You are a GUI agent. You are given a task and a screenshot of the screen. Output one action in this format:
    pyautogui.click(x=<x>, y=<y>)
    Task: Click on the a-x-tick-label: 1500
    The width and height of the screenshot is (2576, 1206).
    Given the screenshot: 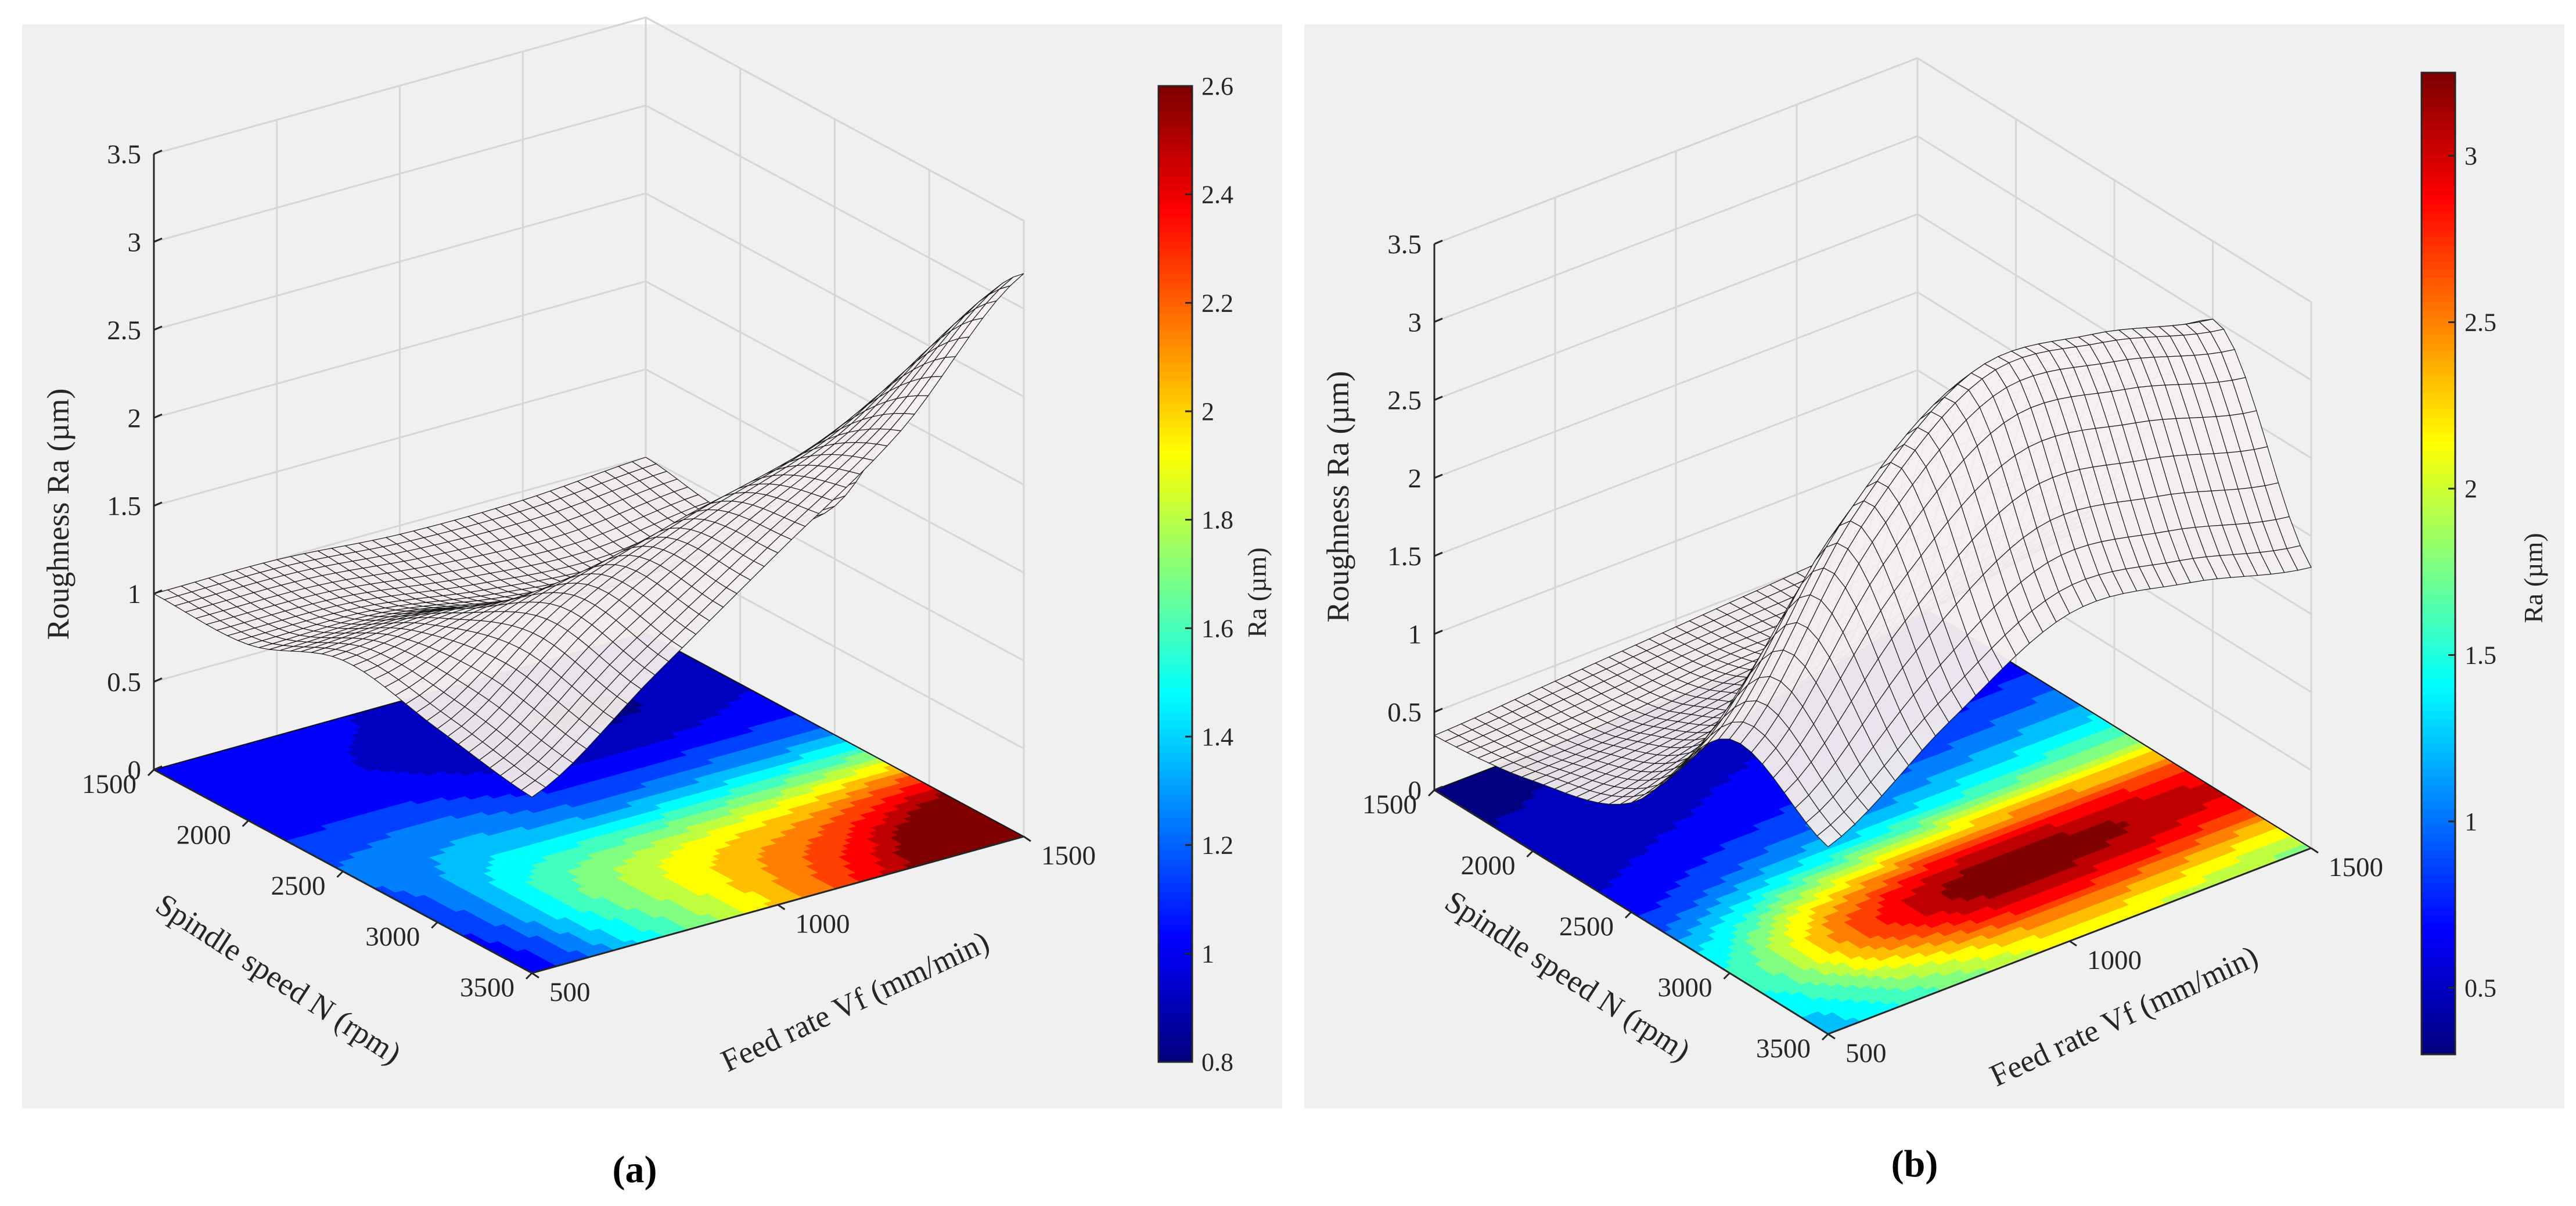 What is the action you would take?
    pyautogui.click(x=1068, y=856)
    